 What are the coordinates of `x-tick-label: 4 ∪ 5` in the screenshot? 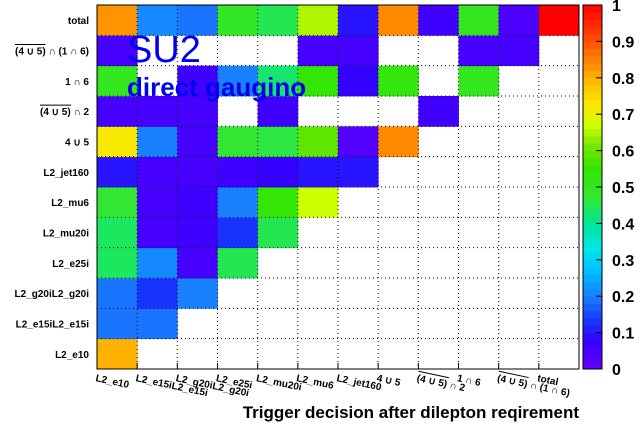 It's located at (389, 381).